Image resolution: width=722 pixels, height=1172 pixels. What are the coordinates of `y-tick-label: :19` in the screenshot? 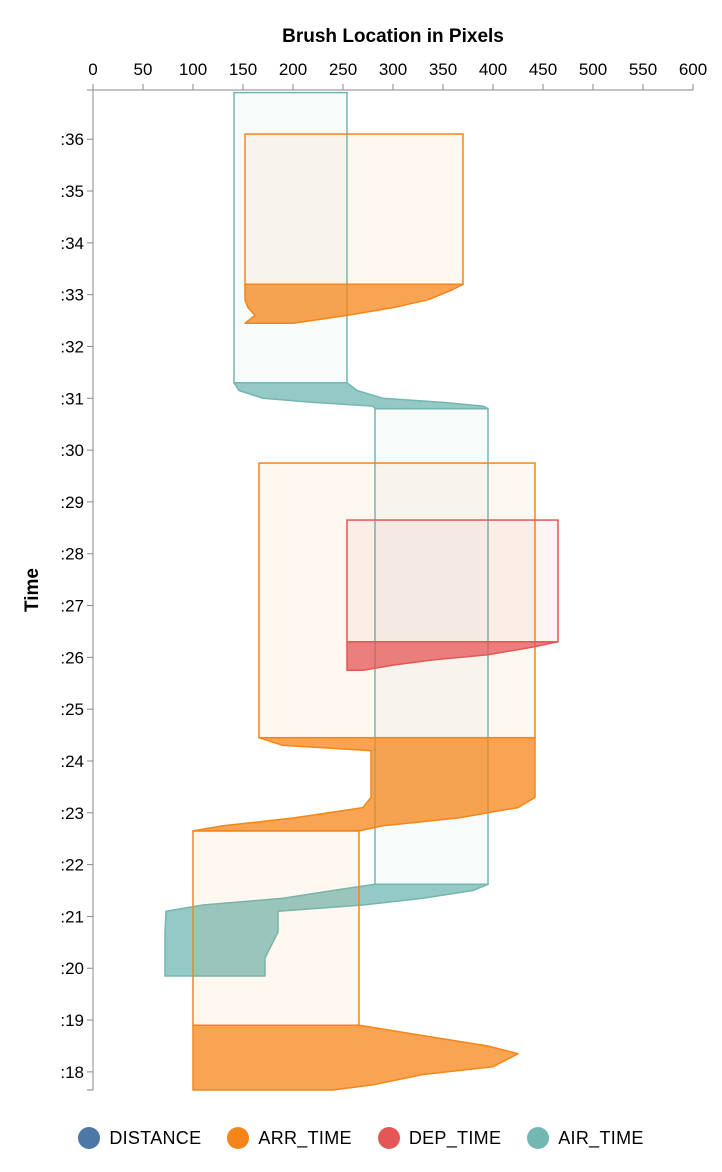 It's located at (72, 1020).